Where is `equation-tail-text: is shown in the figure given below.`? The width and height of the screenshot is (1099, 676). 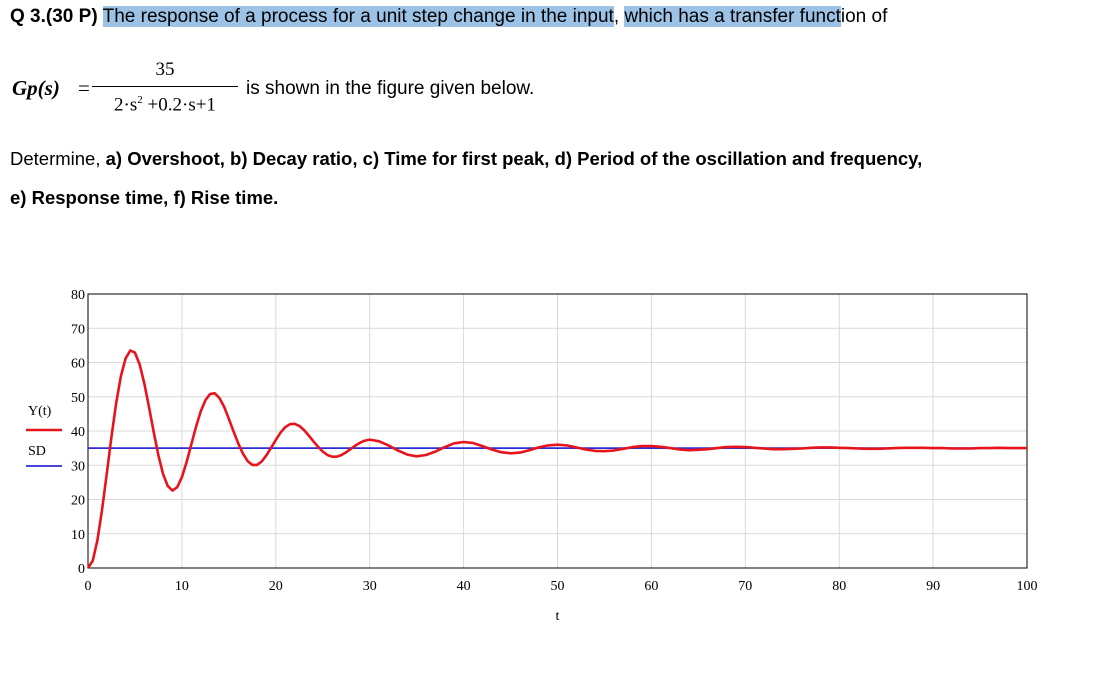
equation-tail-text: is shown in the figure given below. is located at coordinates (390, 88).